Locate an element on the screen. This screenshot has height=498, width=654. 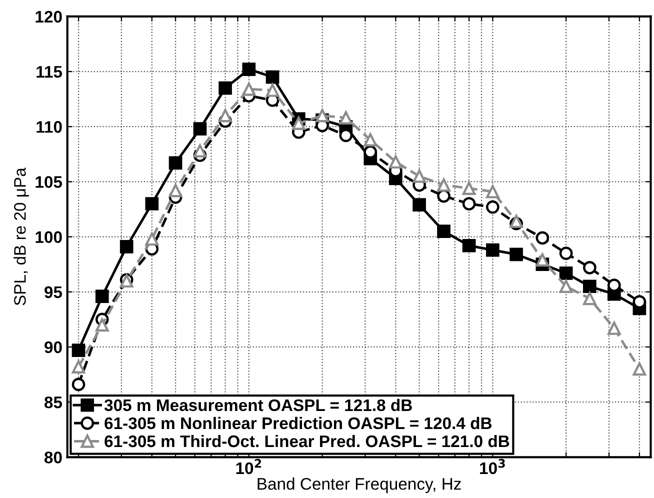
y-tick-label: 90 is located at coordinates (53, 347).